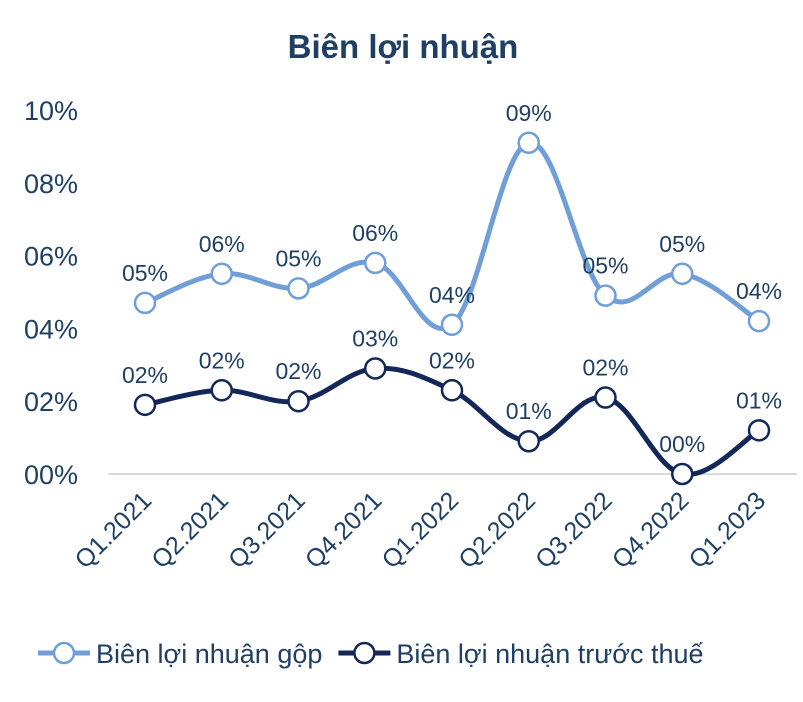 The image size is (803, 702). Describe the element at coordinates (51, 475) in the screenshot. I see `y-tick-label: 00%` at that location.